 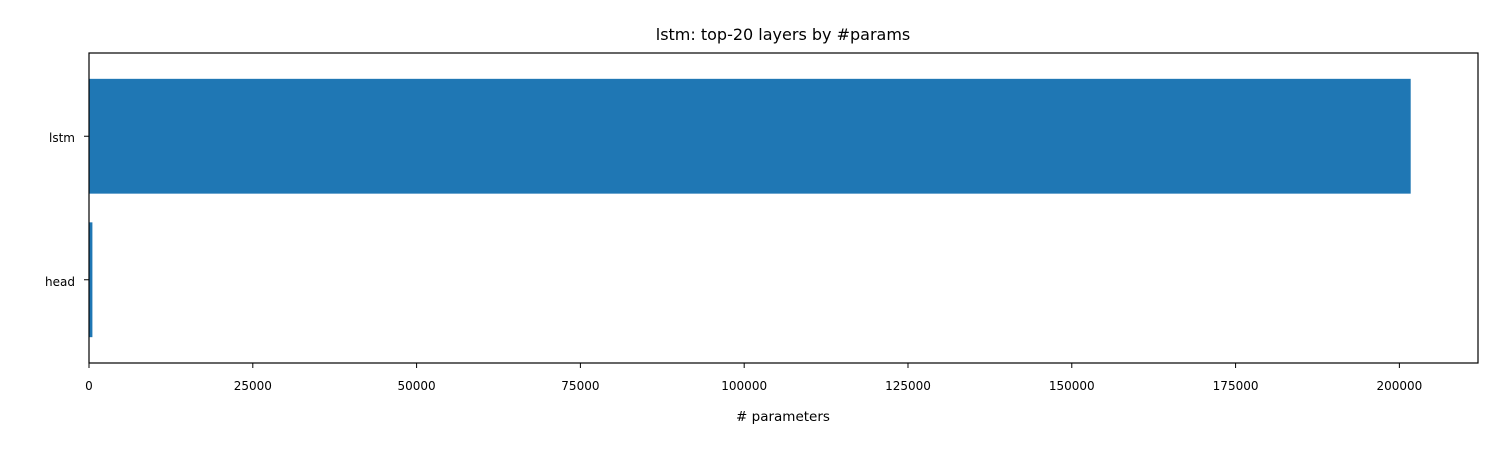 What do you see at coordinates (1399, 386) in the screenshot?
I see `x-tick-label: 200000` at bounding box center [1399, 386].